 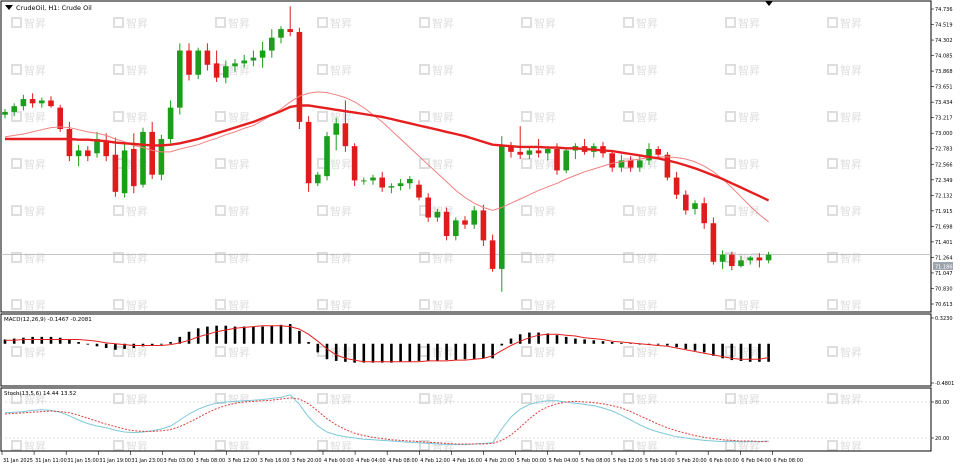 What do you see at coordinates (943, 266) in the screenshot?
I see `current-price-box` at bounding box center [943, 266].